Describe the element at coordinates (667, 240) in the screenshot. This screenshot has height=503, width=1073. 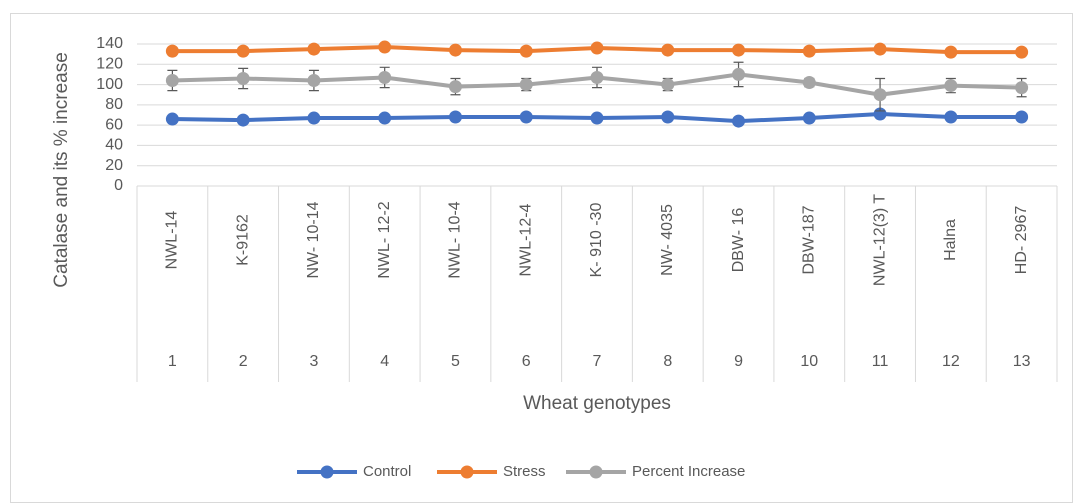
I see `x-tick-label: NW- 4035` at that location.